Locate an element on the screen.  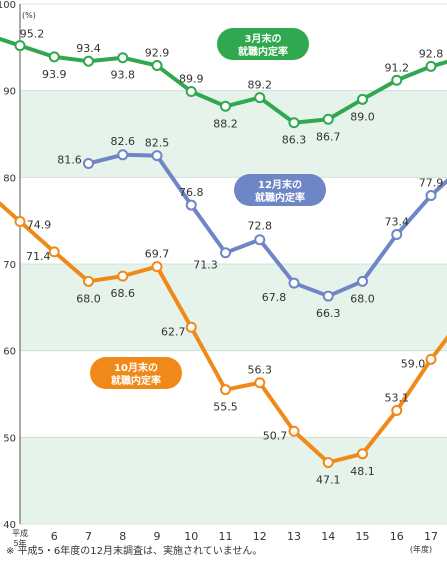
y-tick-label: 70 is located at coordinates (9, 265).